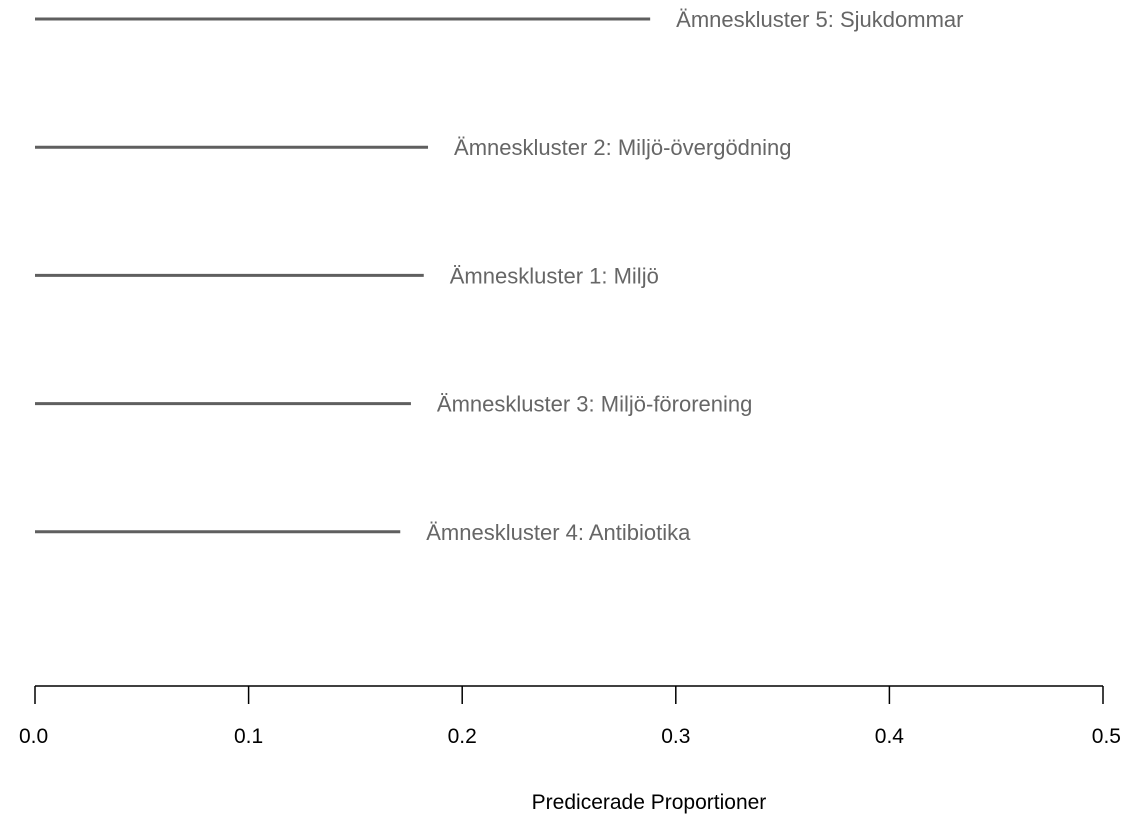 This screenshot has height=815, width=1124. I want to click on x-tick-label: 0.5, so click(1106, 736).